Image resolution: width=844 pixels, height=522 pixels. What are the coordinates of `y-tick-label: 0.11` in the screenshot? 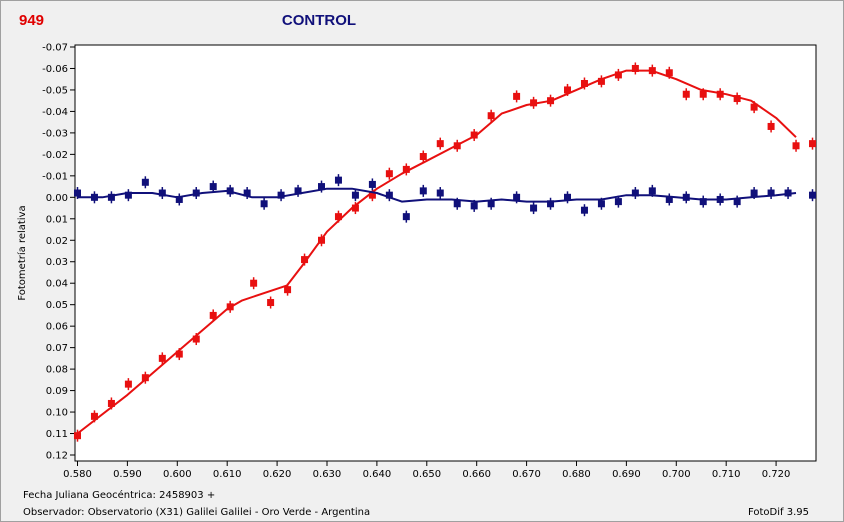 It's located at (57, 434).